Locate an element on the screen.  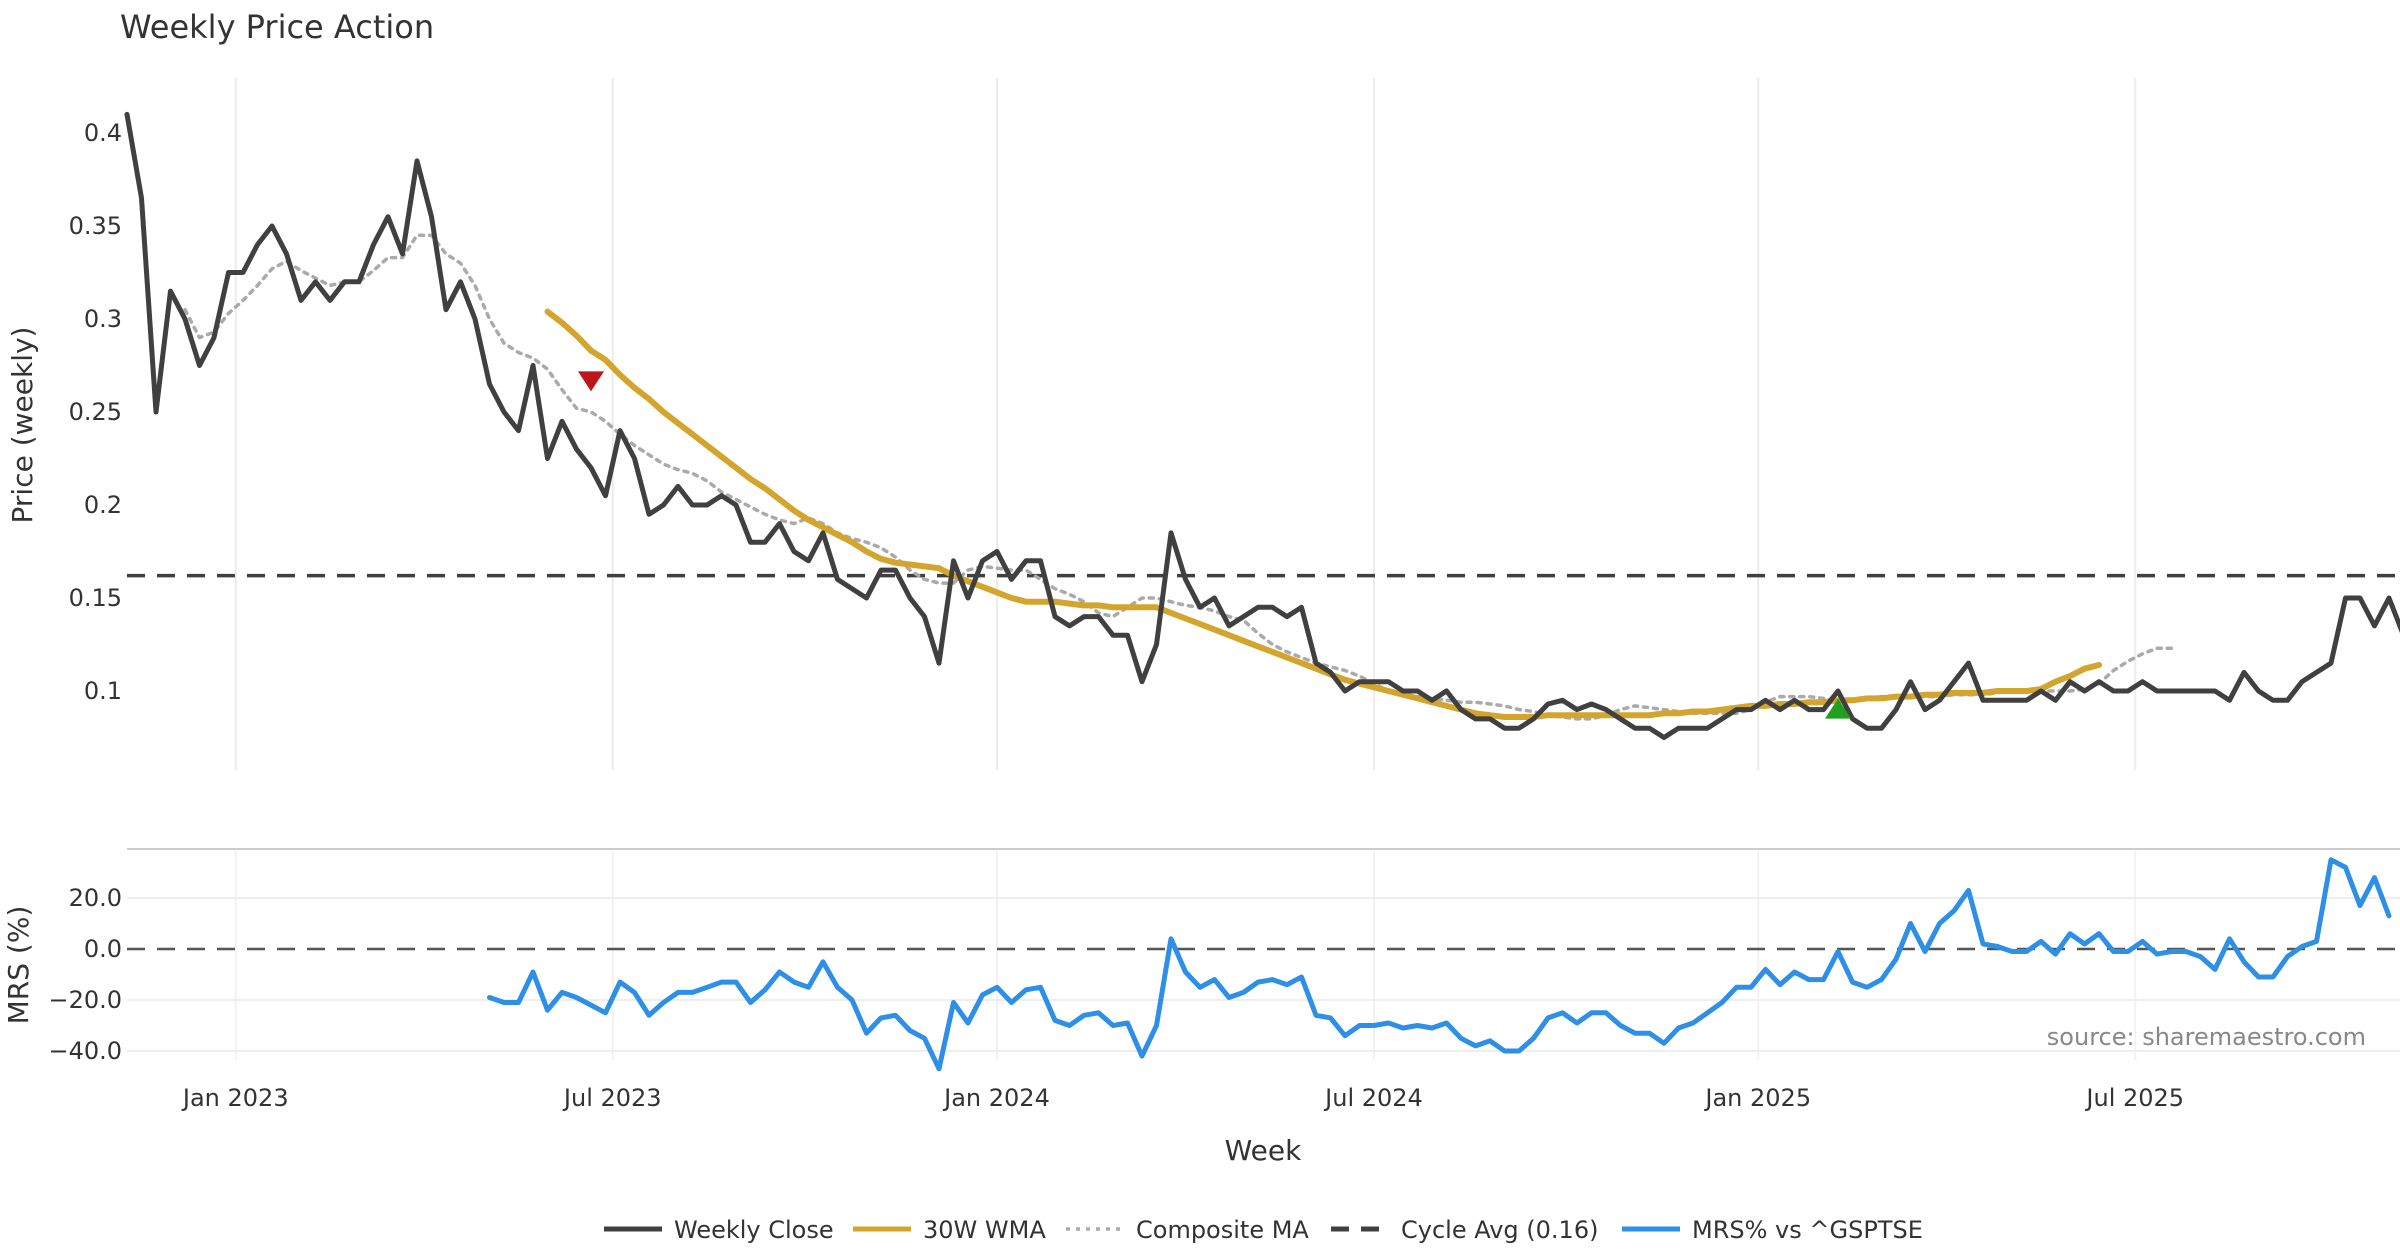
mrs-y-tick-label: 0.0 is located at coordinates (103, 949).